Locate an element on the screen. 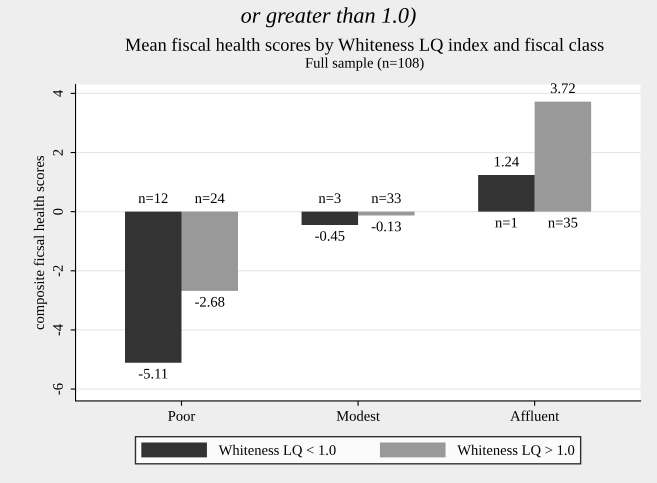 This screenshot has height=483, width=657. y-tick-label: 0 is located at coordinates (58, 211).